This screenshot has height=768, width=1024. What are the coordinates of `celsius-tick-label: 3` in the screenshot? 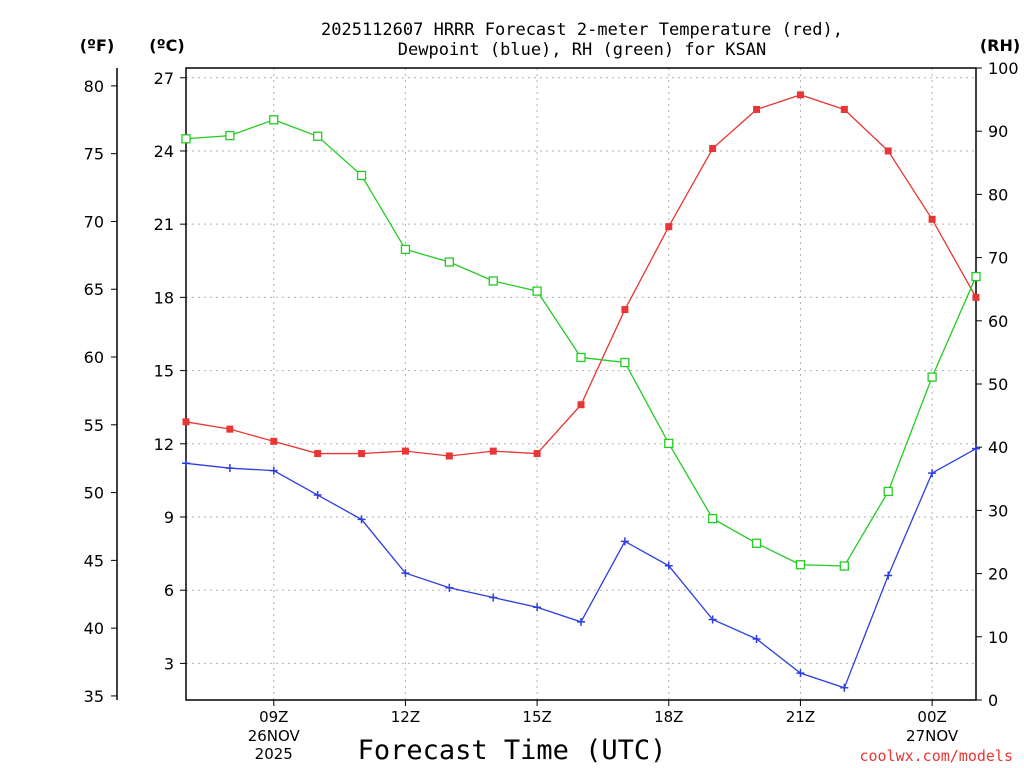 It's located at (169, 663).